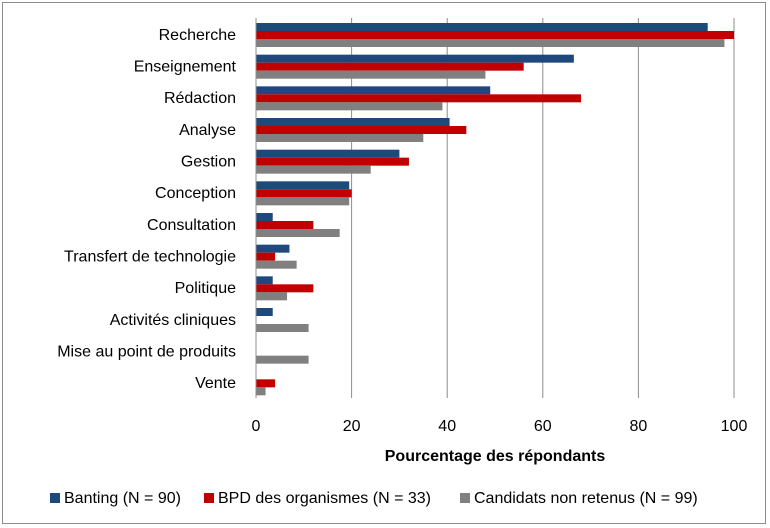 Image resolution: width=770 pixels, height=528 pixels. I want to click on legend-label-3: Candidats non retenus (N = 99), so click(586, 498).